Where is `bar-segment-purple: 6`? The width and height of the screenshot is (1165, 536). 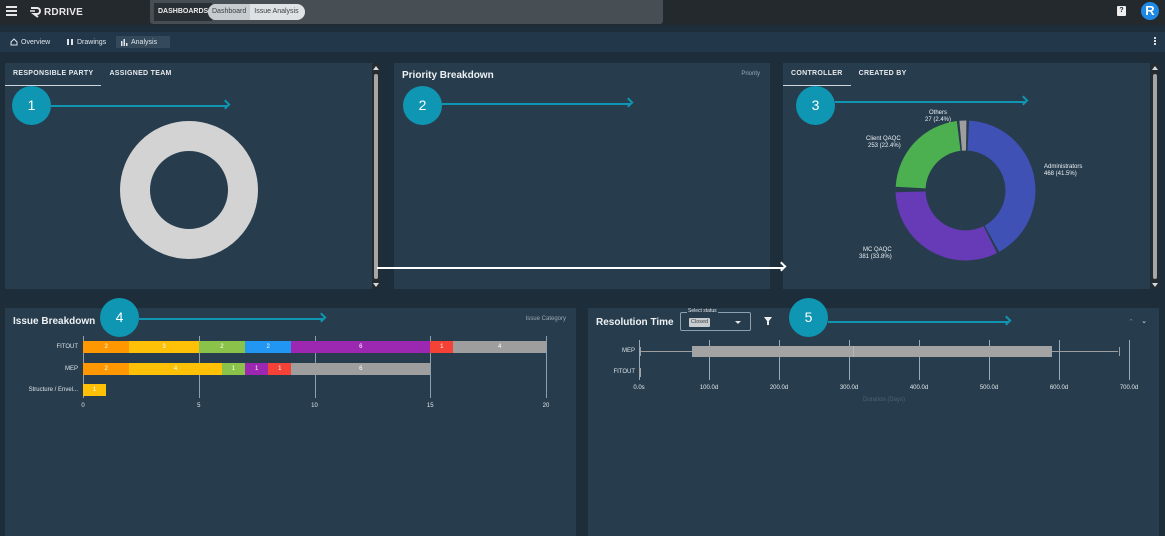 bar-segment-purple: 6 is located at coordinates (361, 347).